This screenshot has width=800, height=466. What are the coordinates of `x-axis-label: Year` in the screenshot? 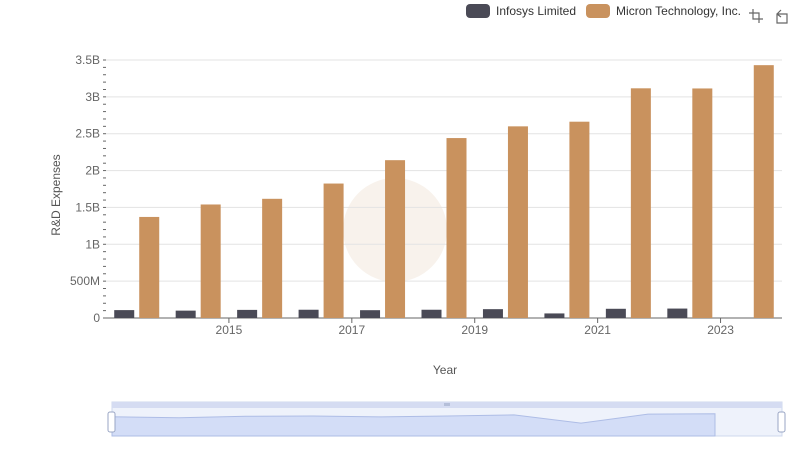 It's located at (445, 370).